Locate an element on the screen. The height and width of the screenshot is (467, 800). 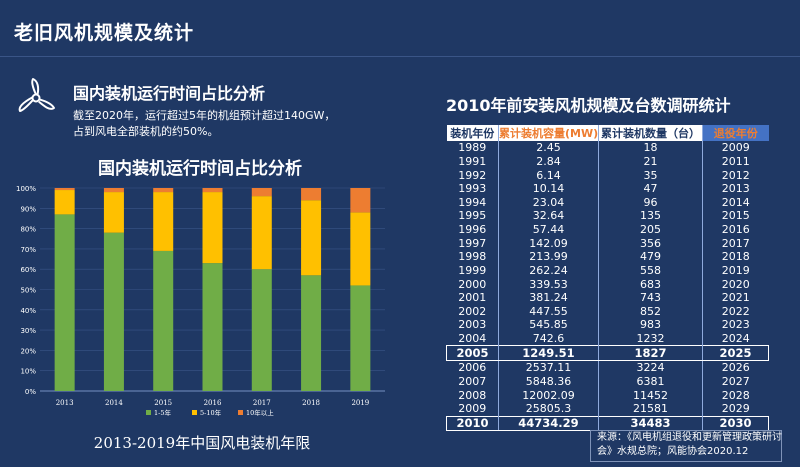
table-row: 1995 32.64 135 2015 is located at coordinates (608, 216).